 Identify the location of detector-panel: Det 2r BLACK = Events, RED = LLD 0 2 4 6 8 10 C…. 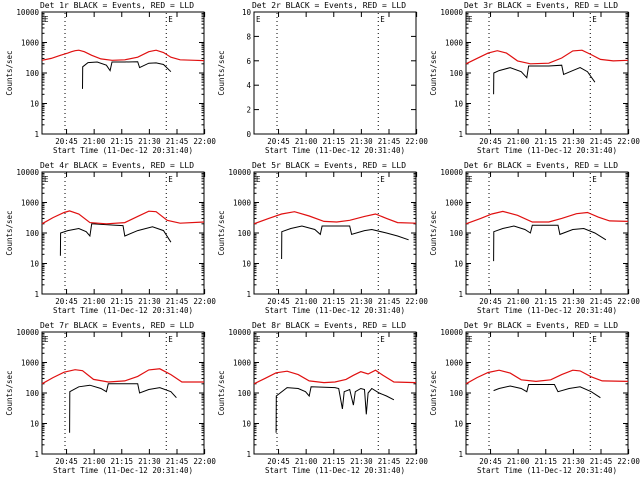
(322, 78).